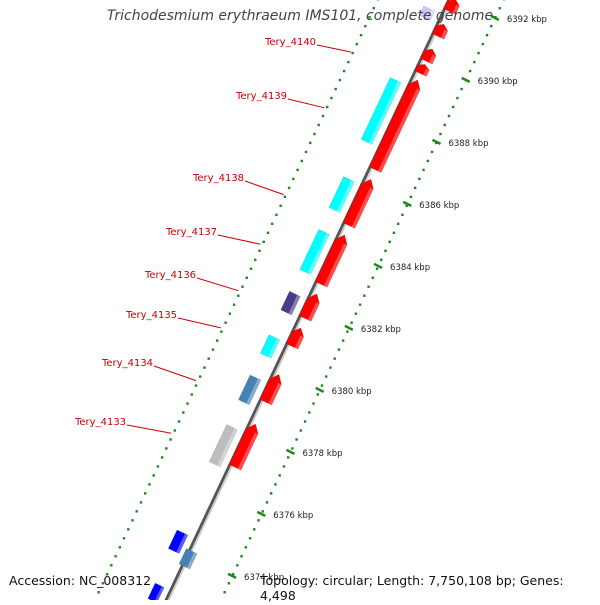 The height and width of the screenshot is (605, 600). Describe the element at coordinates (127, 363) in the screenshot. I see `gene-label: Tery_4134` at that location.